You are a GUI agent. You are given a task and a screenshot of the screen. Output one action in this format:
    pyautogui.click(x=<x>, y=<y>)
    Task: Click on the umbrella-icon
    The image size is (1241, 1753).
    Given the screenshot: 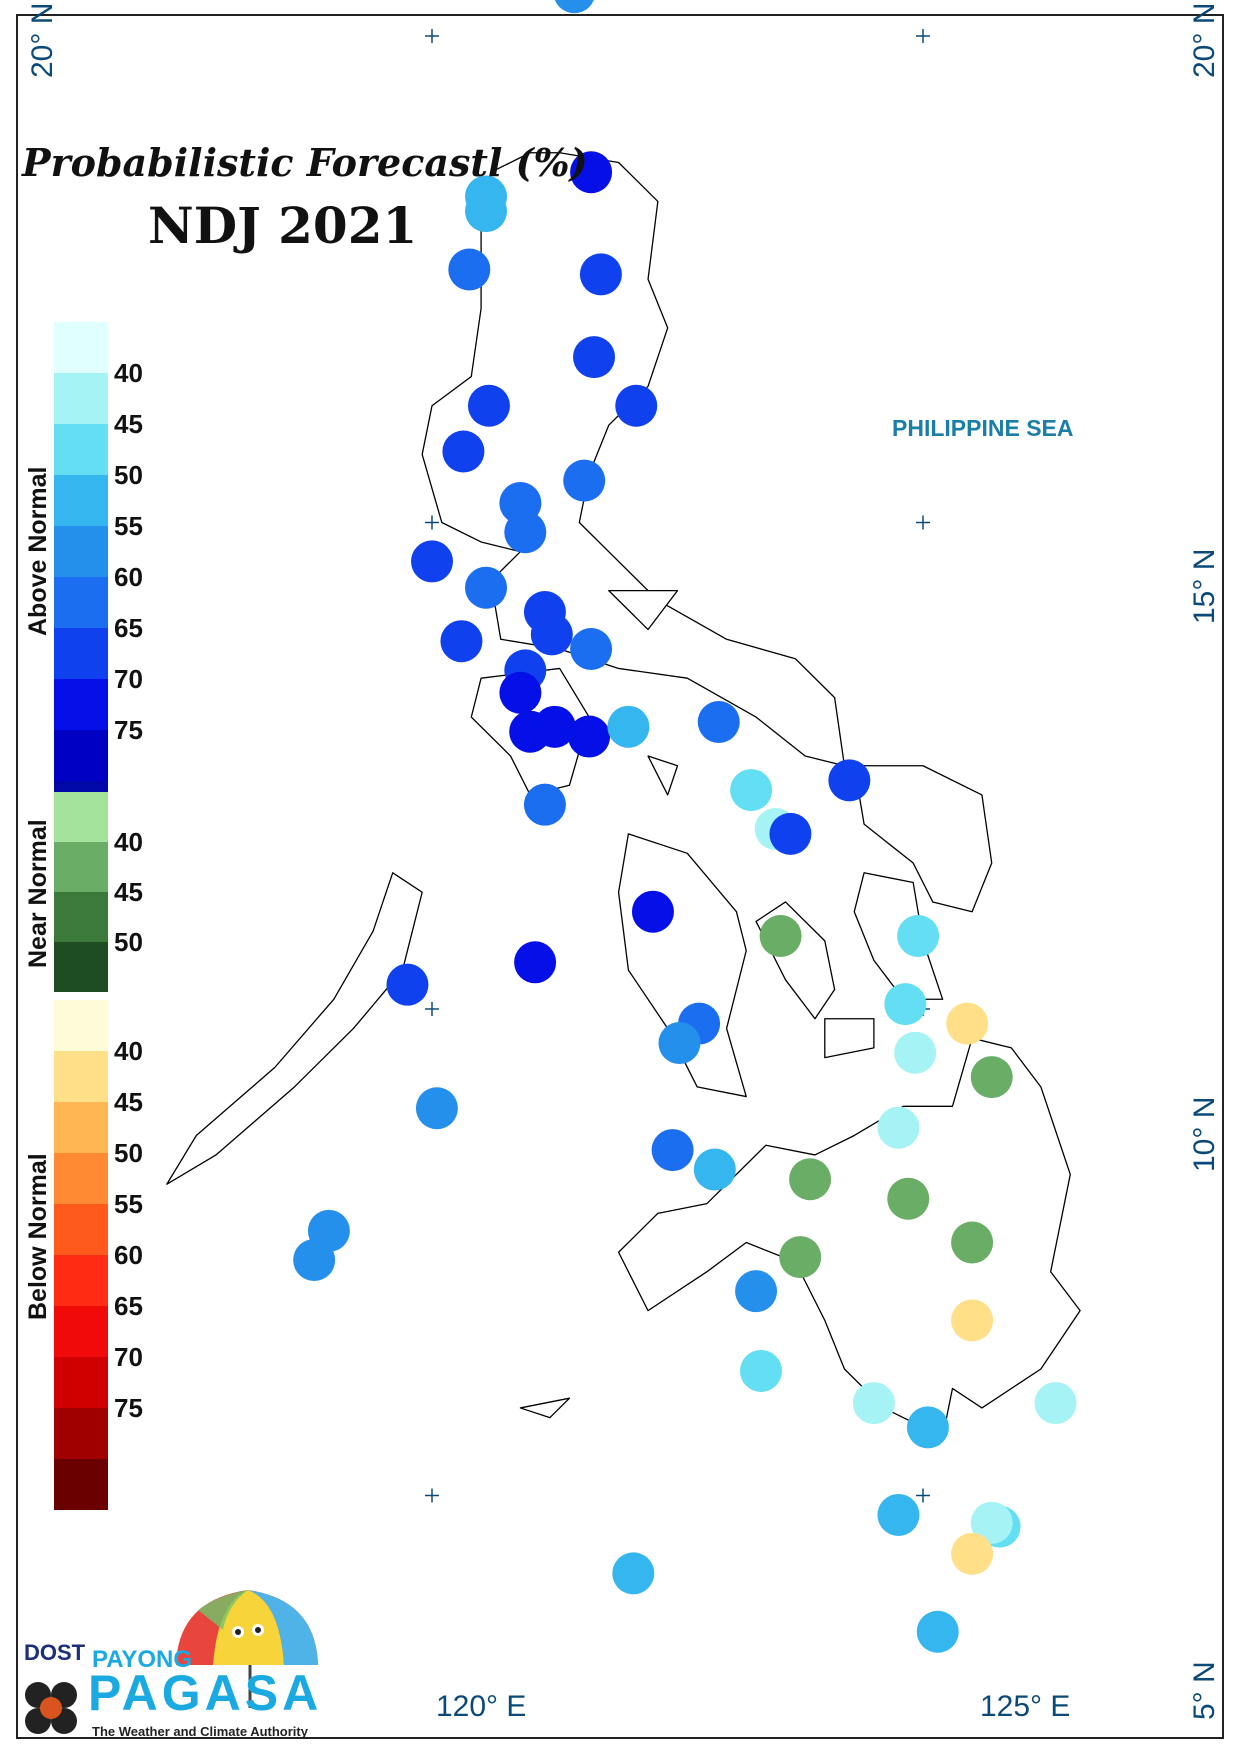 What is the action you would take?
    pyautogui.click(x=171, y=1662)
    